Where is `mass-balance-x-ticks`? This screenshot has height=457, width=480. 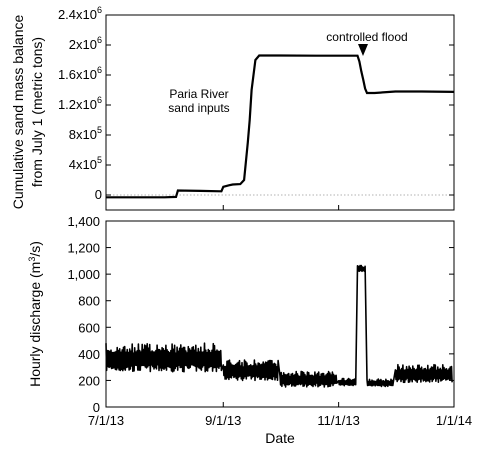 mass-balance-x-ticks is located at coordinates (280, 207).